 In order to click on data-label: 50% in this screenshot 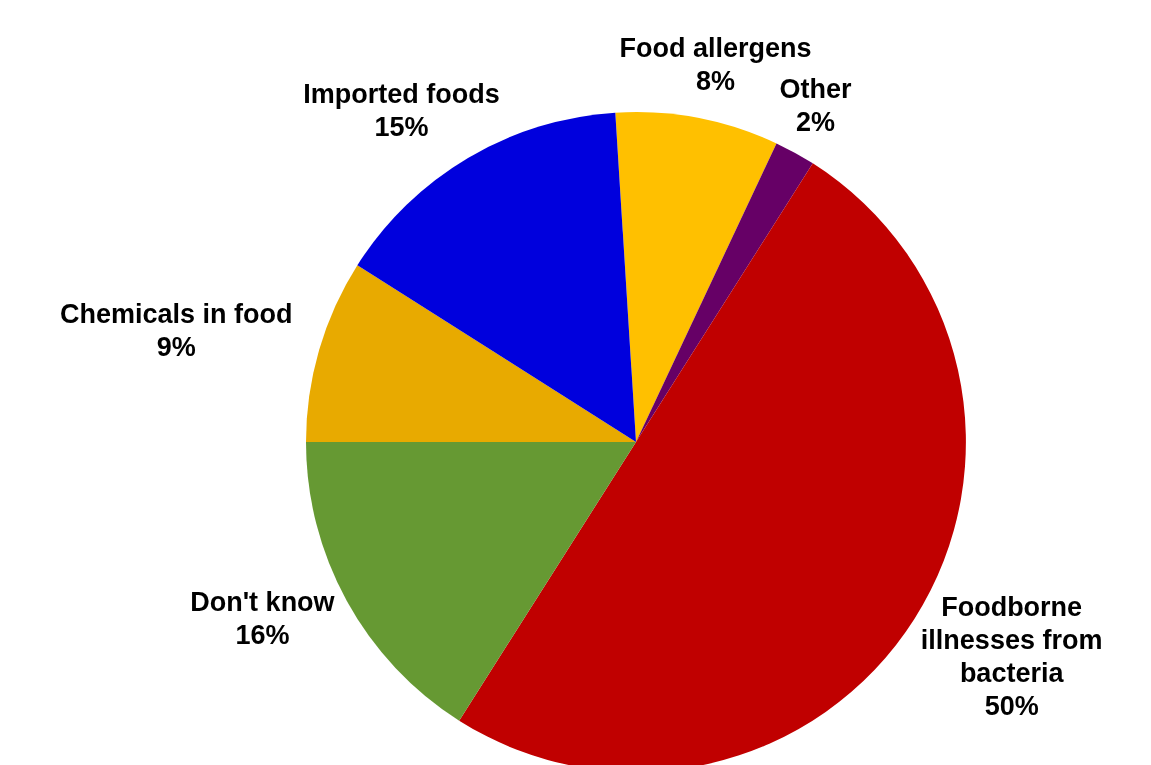, I will do `click(1011, 705)`.